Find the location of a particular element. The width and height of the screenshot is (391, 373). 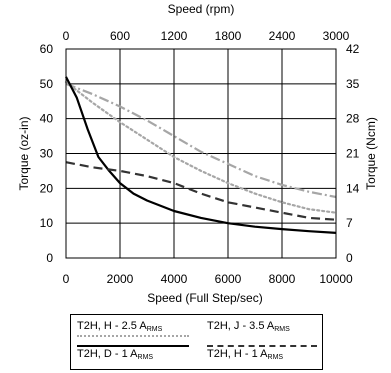

legend-label: T2H, J - 3.5 A is located at coordinates (241, 326).